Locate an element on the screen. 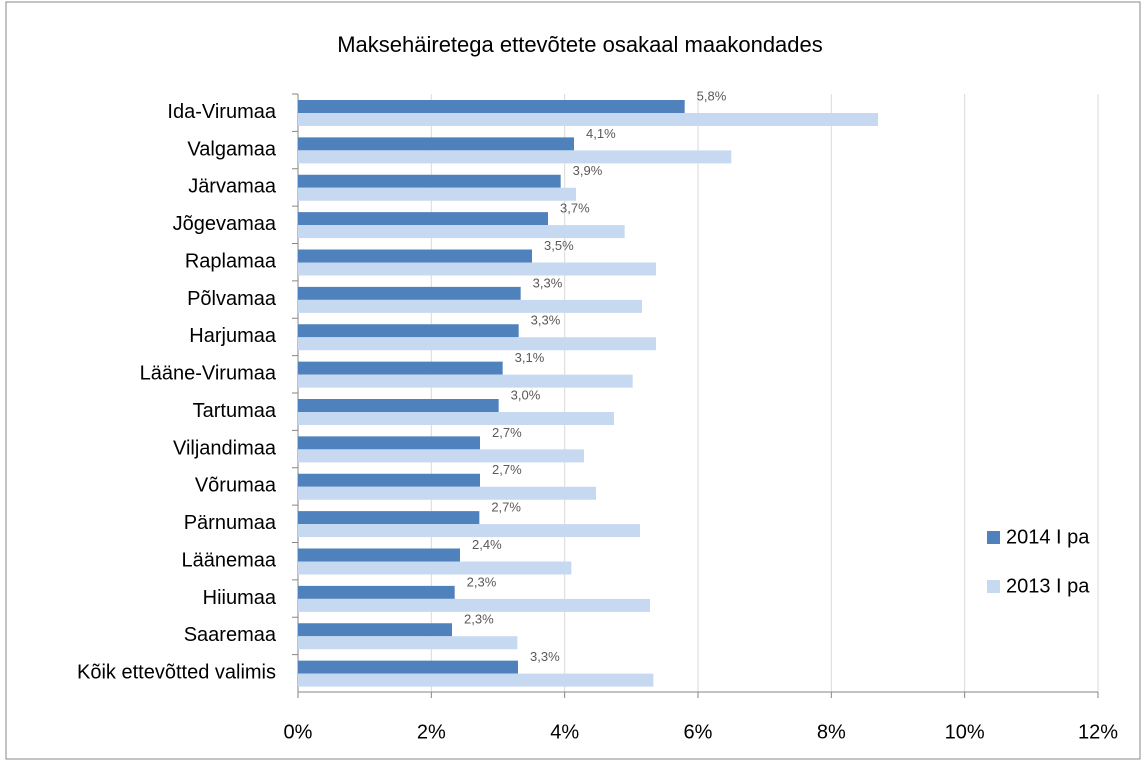 This screenshot has height=767, width=1147. y-tick-label: Viljandimaa is located at coordinates (225, 448).